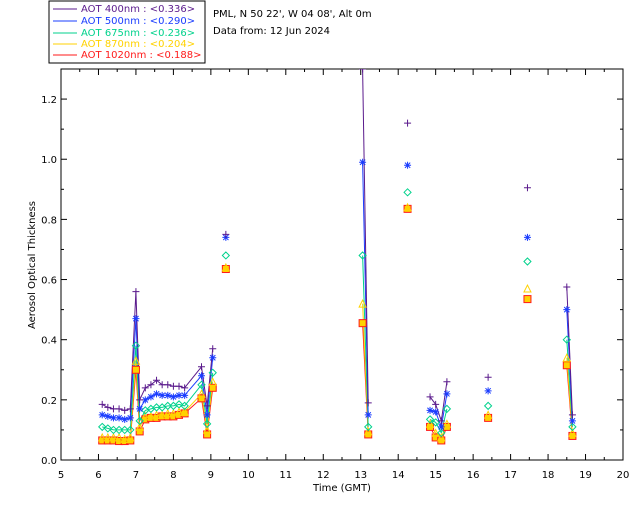 The image size is (640, 512). What do you see at coordinates (138, 44) in the screenshot?
I see `legend-label-870: AOT 870nm : <0.204>` at bounding box center [138, 44].